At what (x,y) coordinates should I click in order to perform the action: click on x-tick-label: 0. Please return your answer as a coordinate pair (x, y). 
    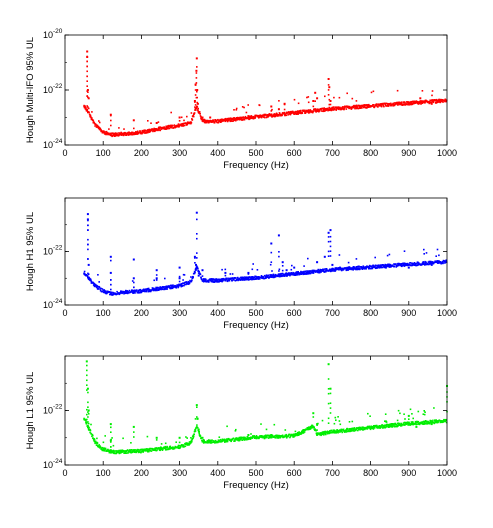
    Looking at the image, I should click on (64, 473).